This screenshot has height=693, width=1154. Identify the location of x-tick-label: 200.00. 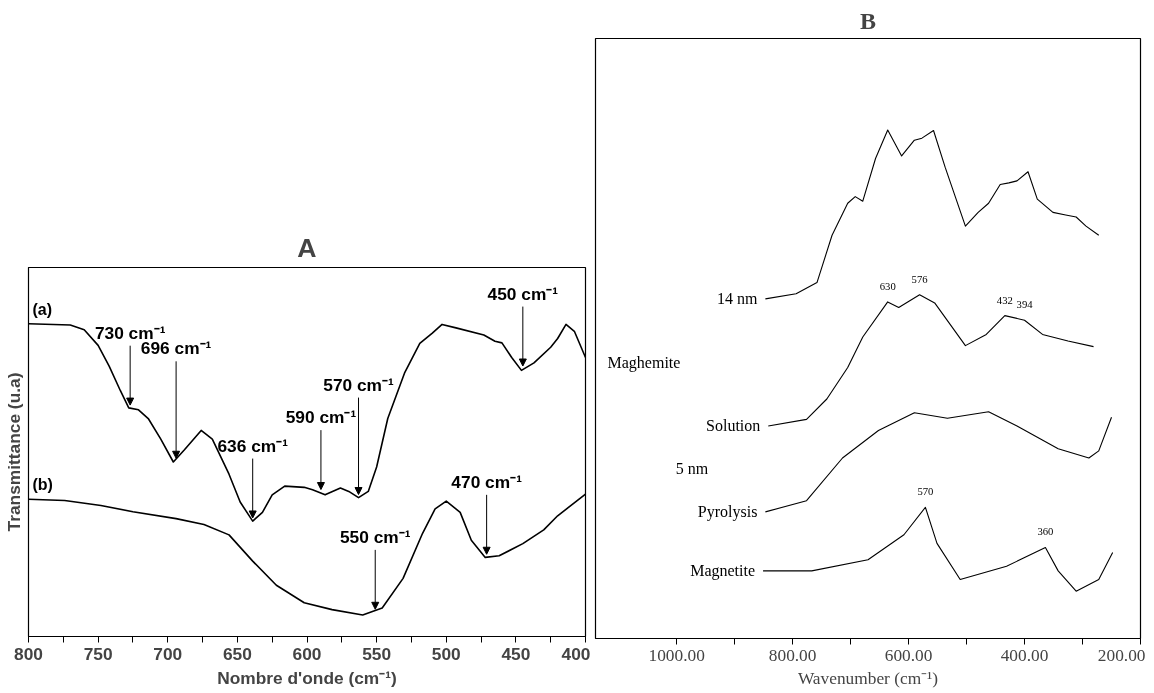
(1121, 655).